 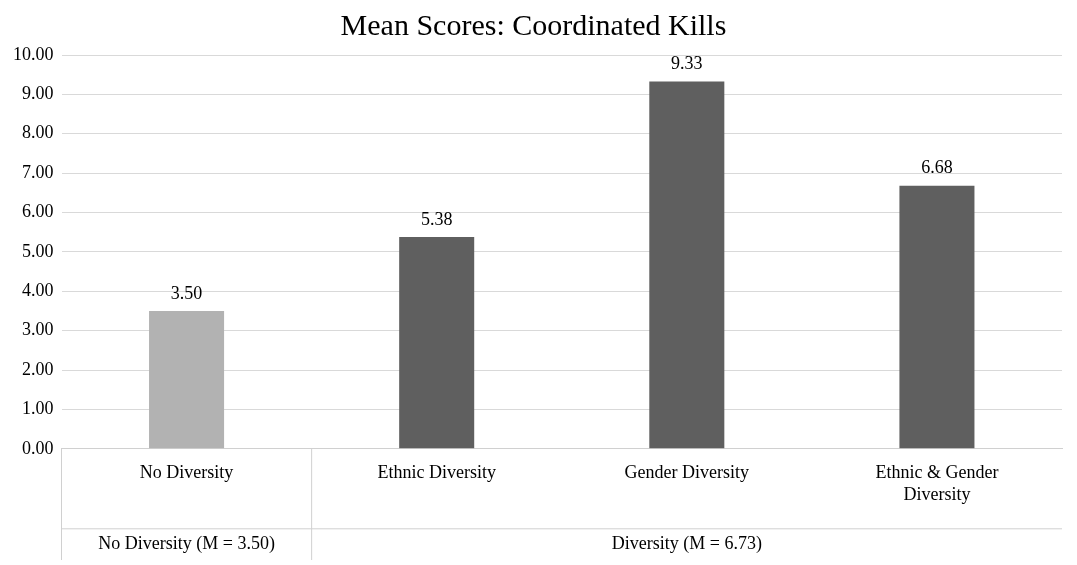 I want to click on data-label: 5.38, so click(x=436, y=218).